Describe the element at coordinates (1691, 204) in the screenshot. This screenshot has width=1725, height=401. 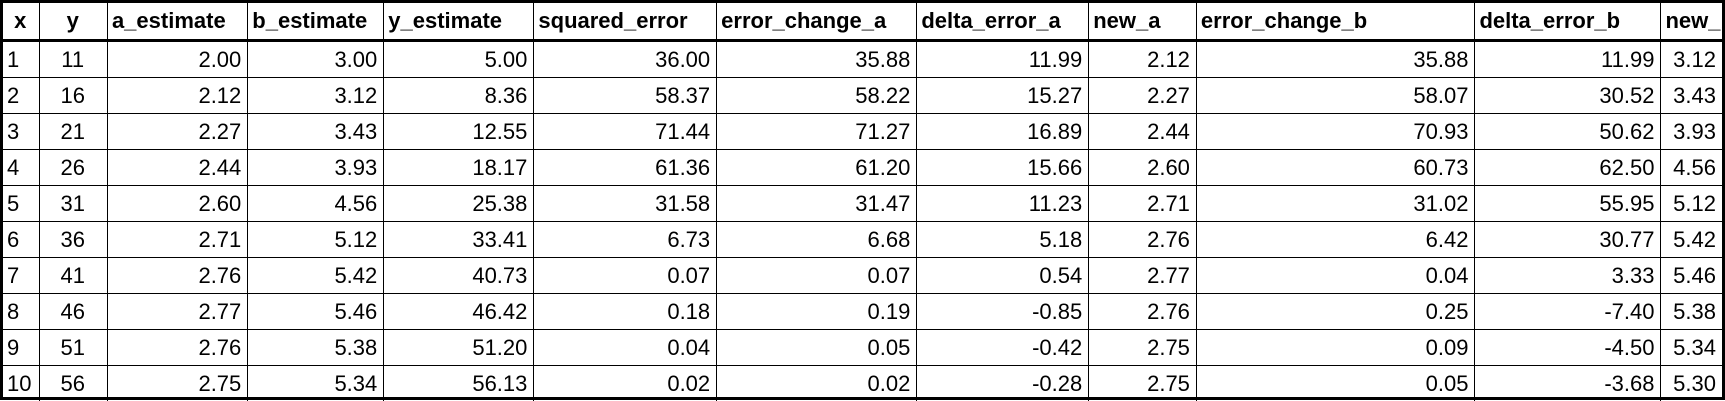
I see `table-cell-new-b: 5.12` at that location.